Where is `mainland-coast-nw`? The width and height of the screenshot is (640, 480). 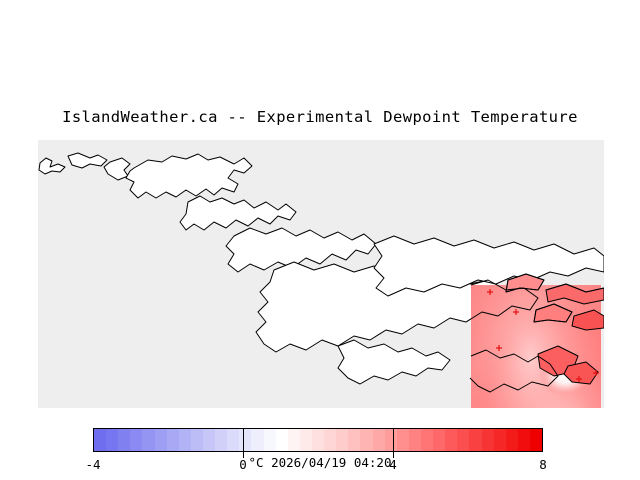
mainland-coast-nw is located at coordinates (189, 176).